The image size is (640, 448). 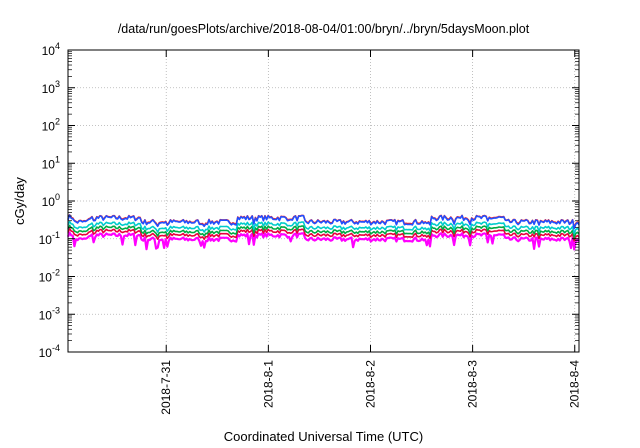 What do you see at coordinates (51, 200) in the screenshot?
I see `y-tick-label: 10⁰` at bounding box center [51, 200].